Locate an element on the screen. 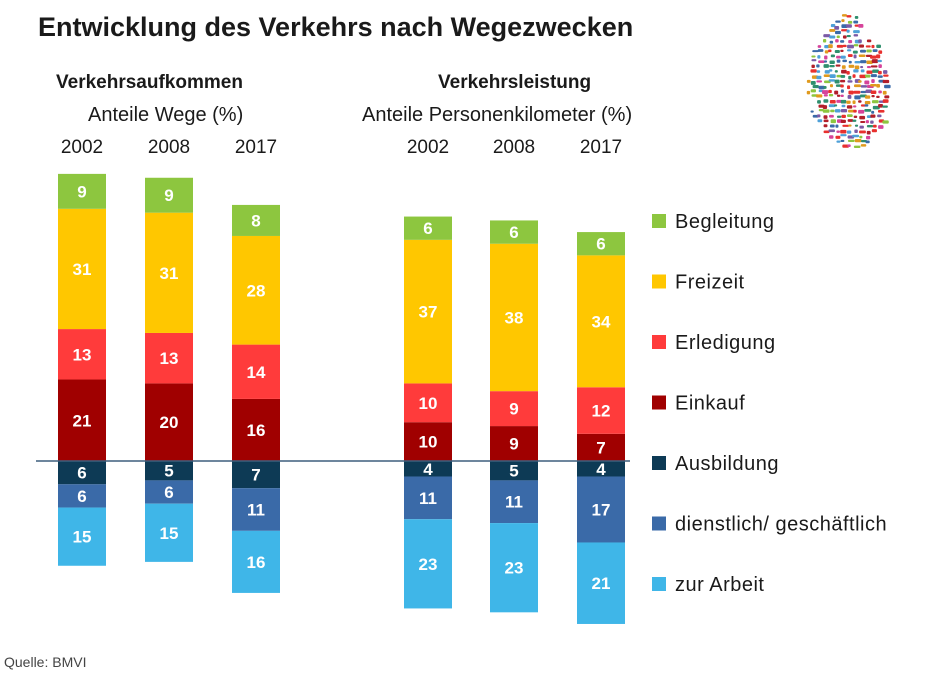 This screenshot has height=681, width=951. data-label: 8 is located at coordinates (255, 220).